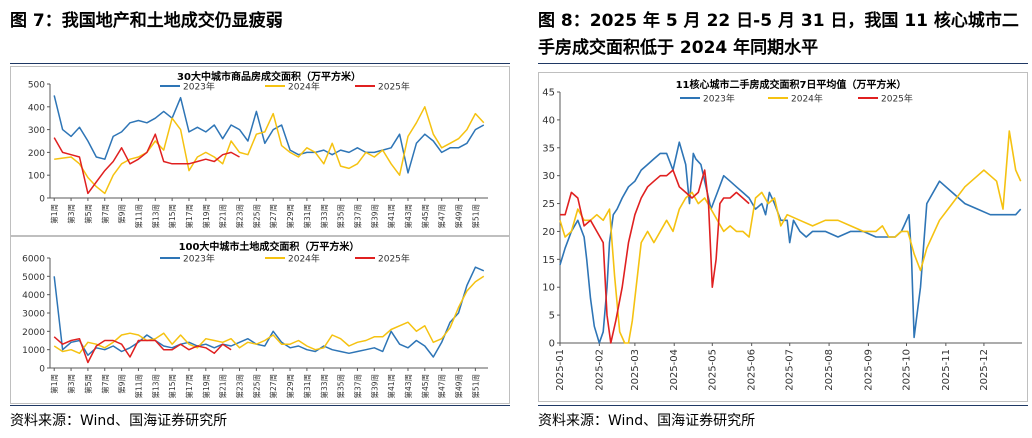  Describe the element at coordinates (36, 154) in the screenshot. I see `y-tick-label: 200` at that location.